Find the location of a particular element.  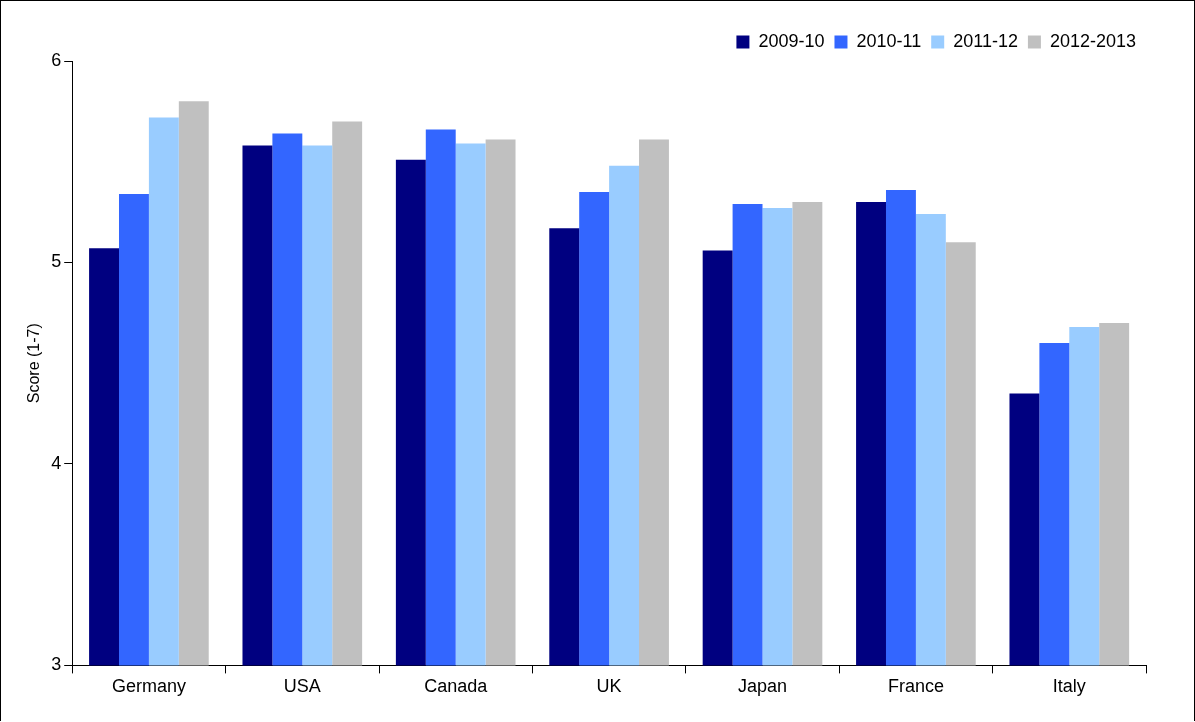

x-tick-label: France is located at coordinates (915, 686).